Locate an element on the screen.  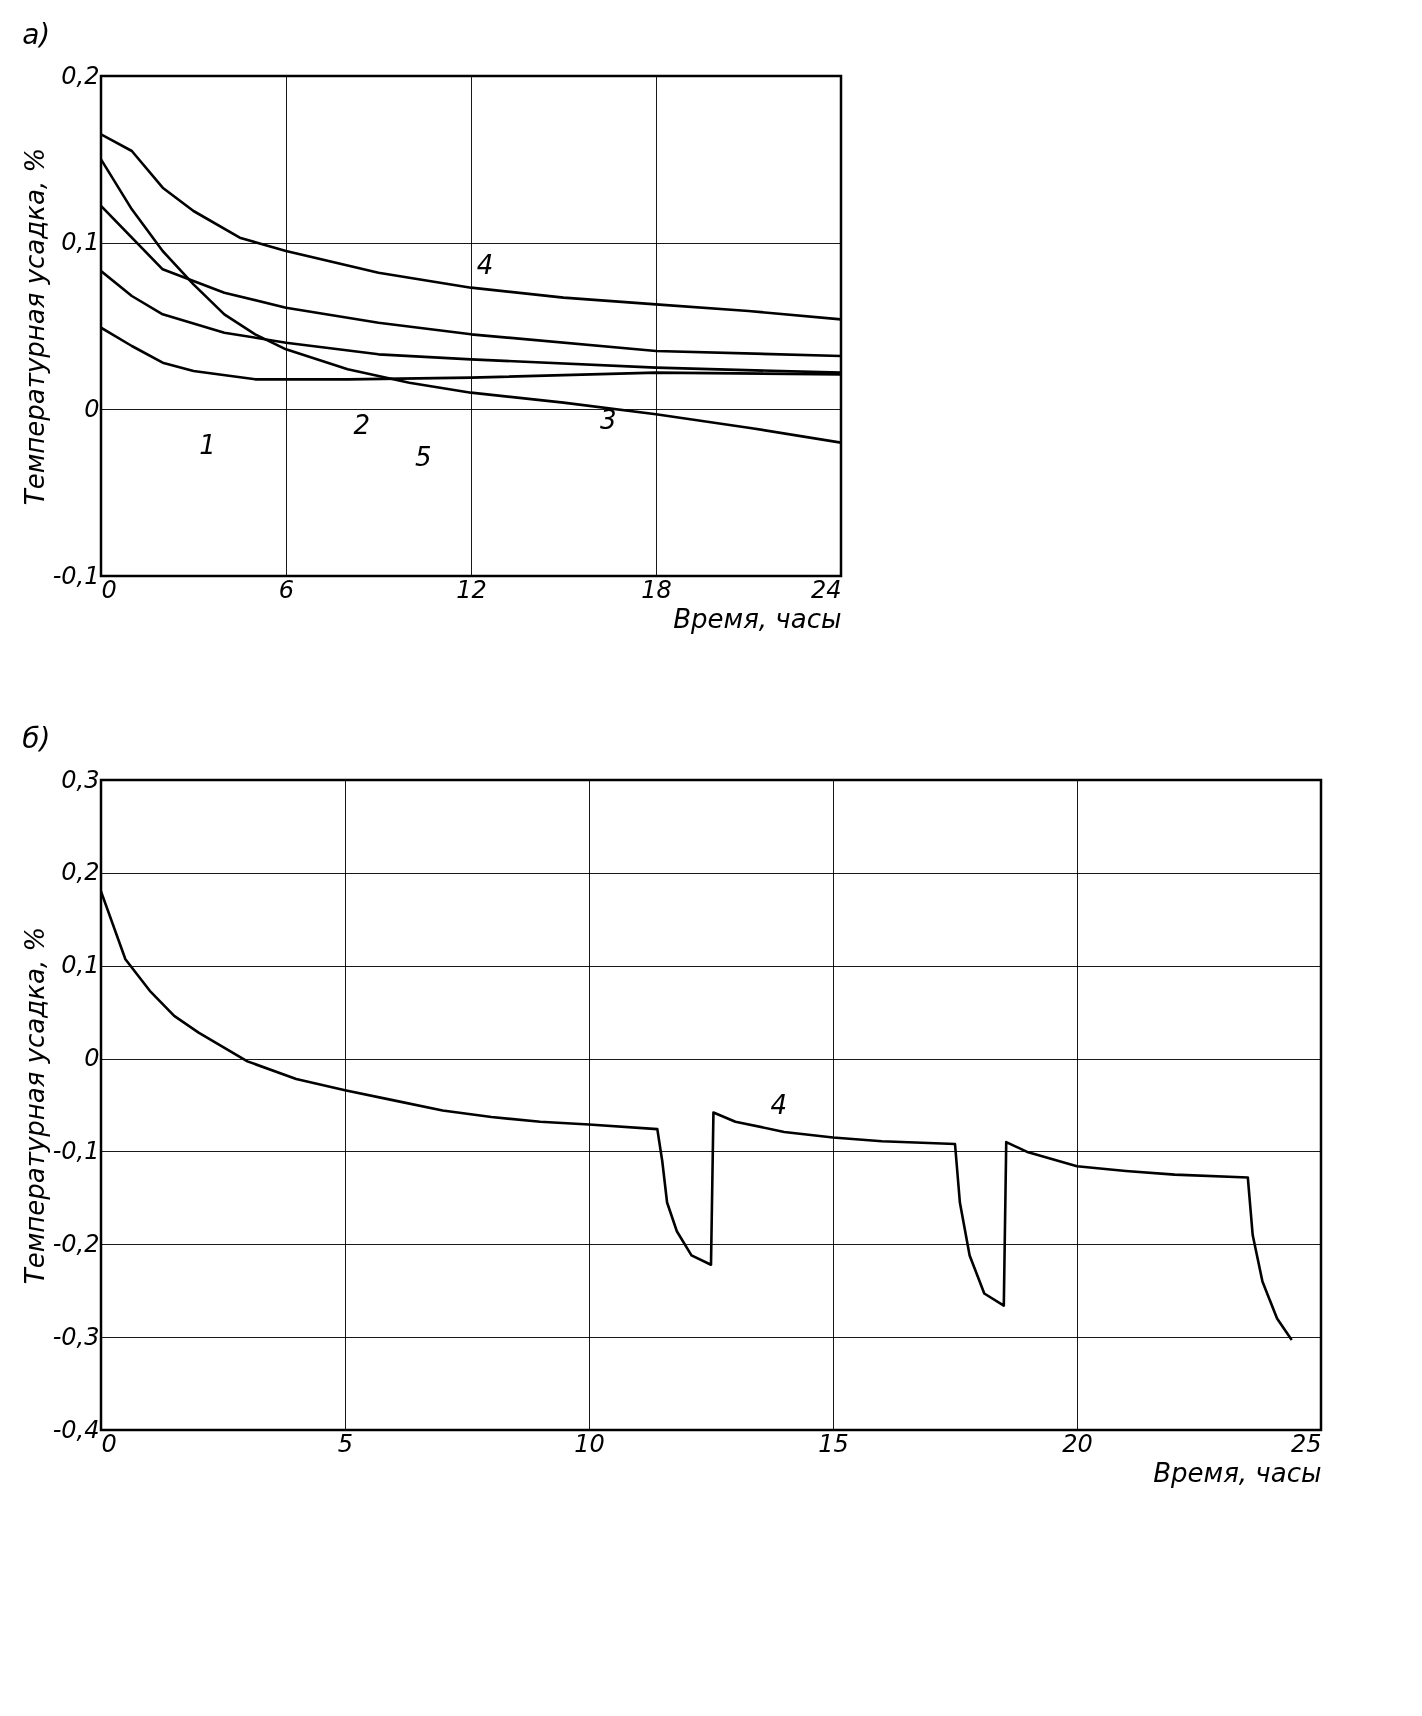
annotation: 5 is located at coordinates (423, 456).